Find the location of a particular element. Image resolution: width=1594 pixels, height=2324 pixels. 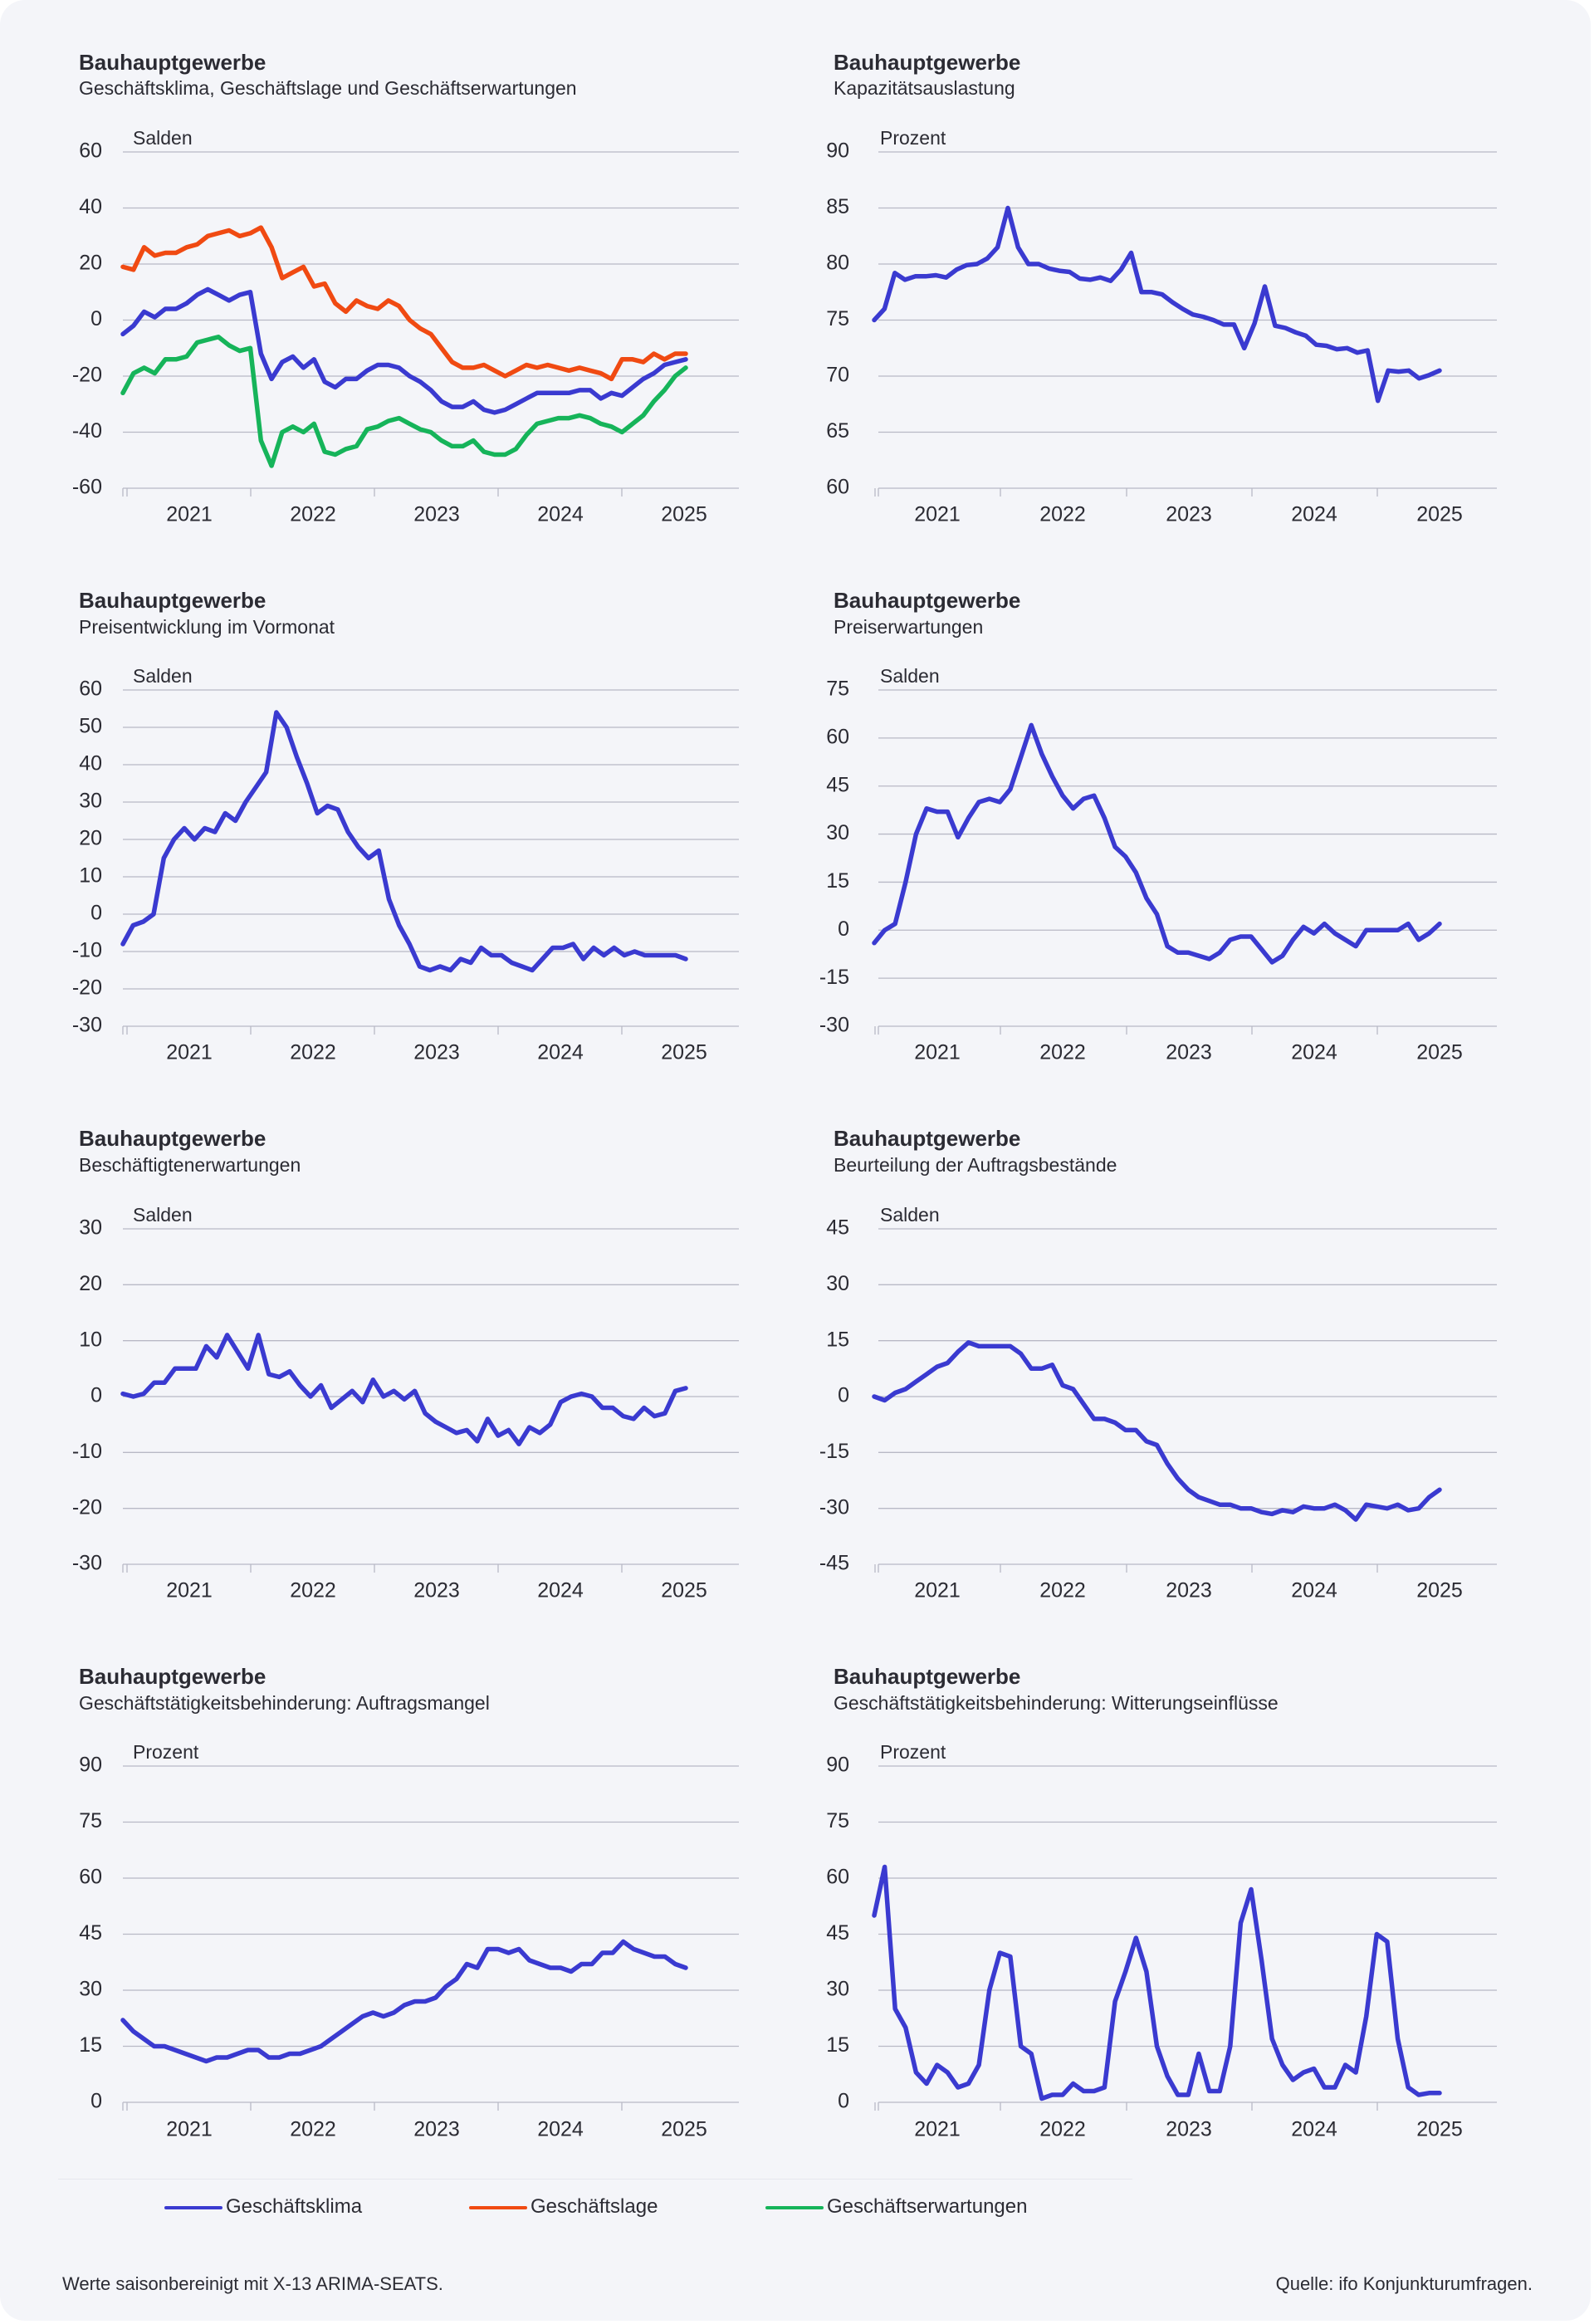

chart-4-subtitle: Preiserwartungen is located at coordinates (908, 627).